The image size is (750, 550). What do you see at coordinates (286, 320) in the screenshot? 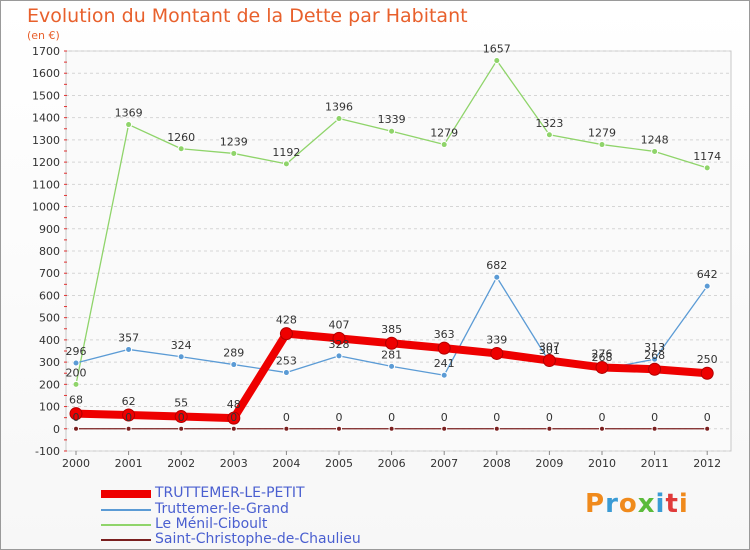
I see `data-label: 428` at bounding box center [286, 320].